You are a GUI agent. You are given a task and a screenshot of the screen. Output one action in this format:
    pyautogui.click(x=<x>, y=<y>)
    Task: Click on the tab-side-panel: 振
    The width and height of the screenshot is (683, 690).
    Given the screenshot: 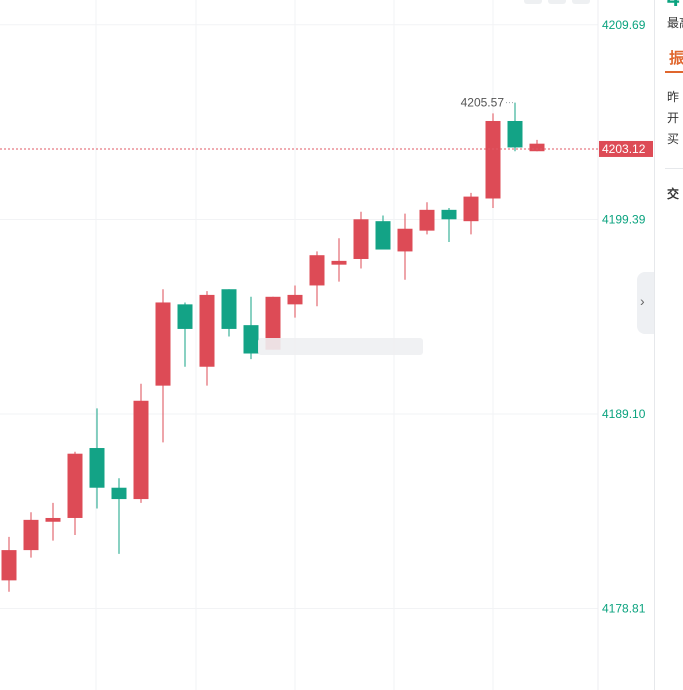 What is the action you would take?
    pyautogui.click(x=676, y=58)
    